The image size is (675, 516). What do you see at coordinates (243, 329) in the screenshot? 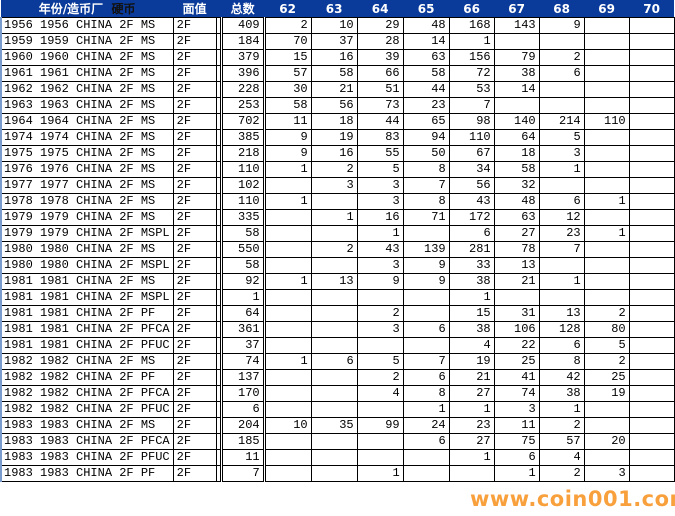
I see `cell-total: 361` at bounding box center [243, 329].